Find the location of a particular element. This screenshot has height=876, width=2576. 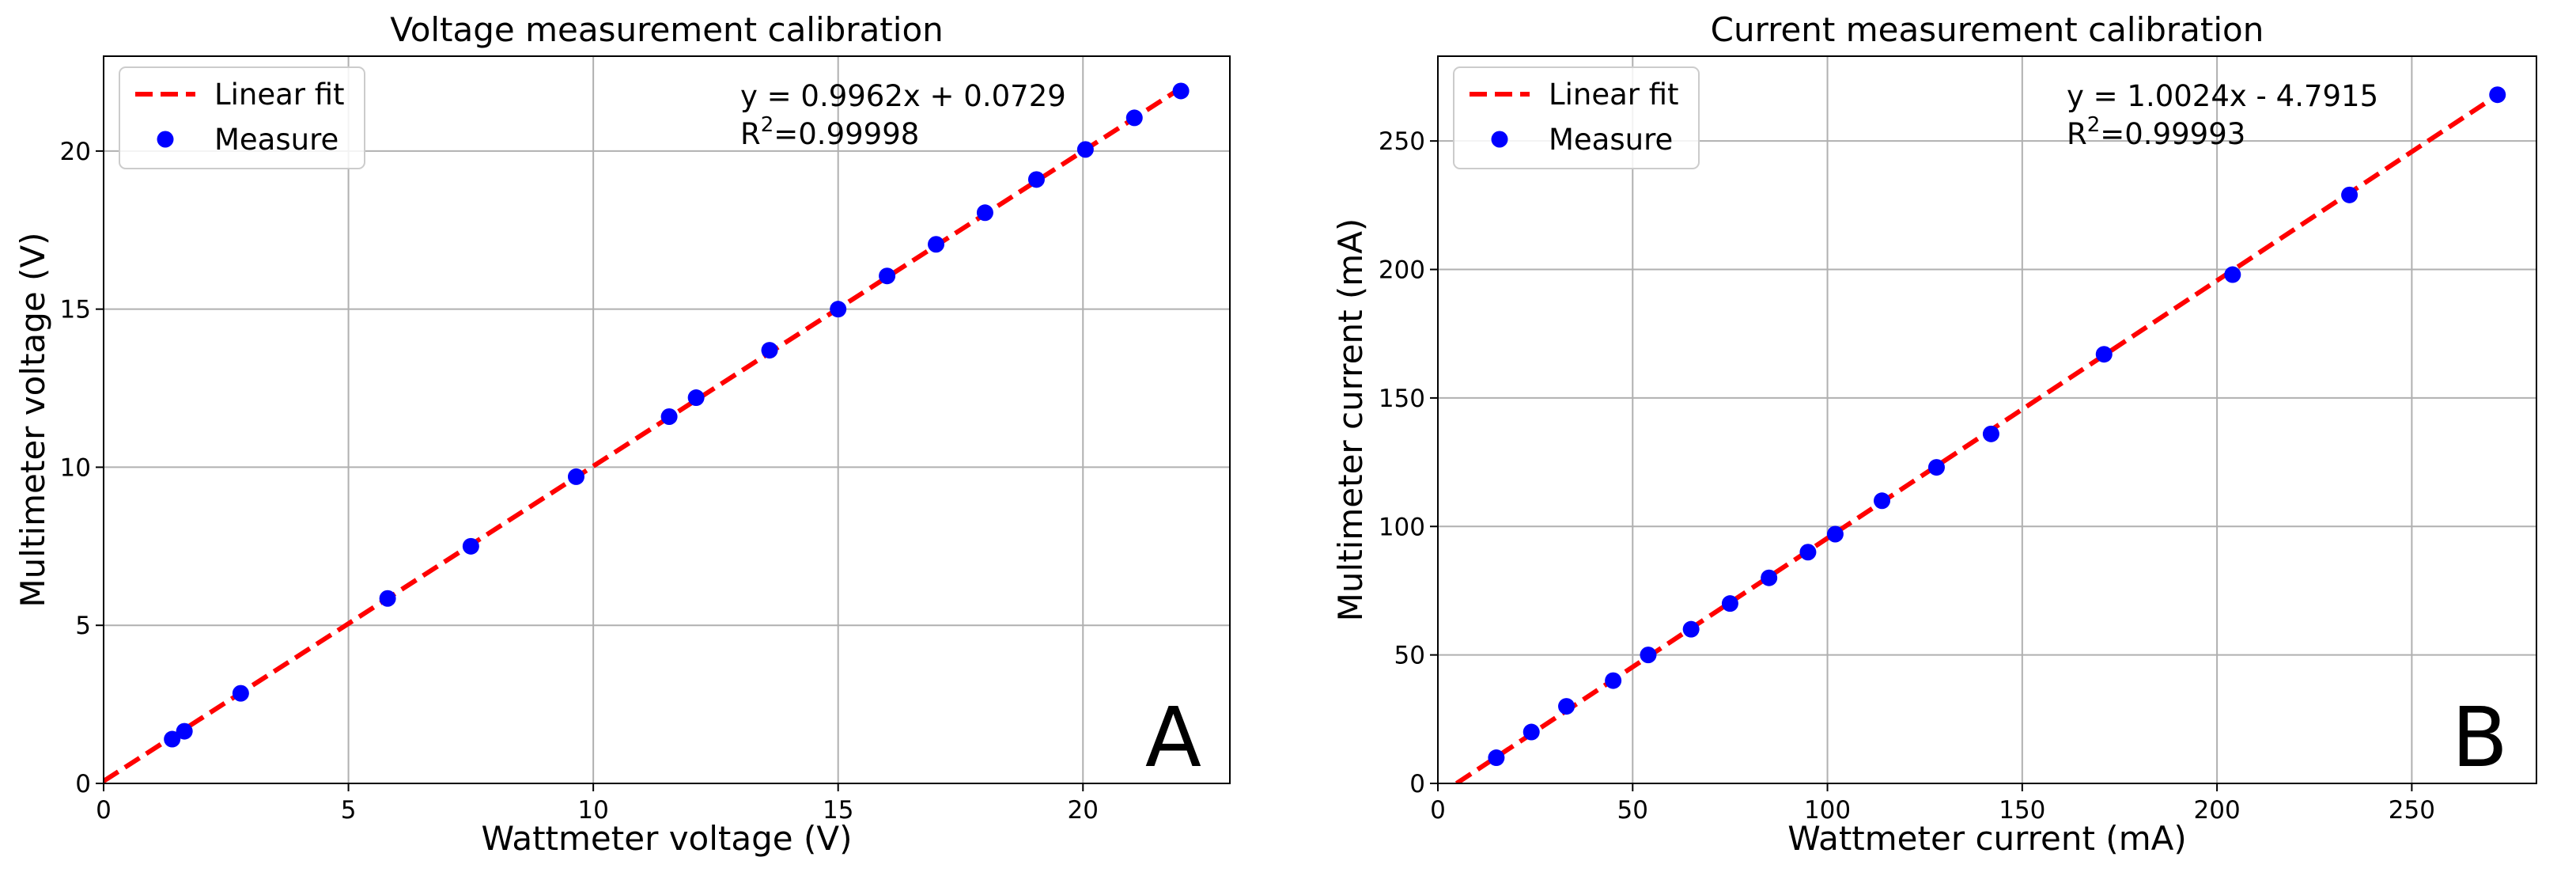

x-tick-label: 100 is located at coordinates (1827, 810).